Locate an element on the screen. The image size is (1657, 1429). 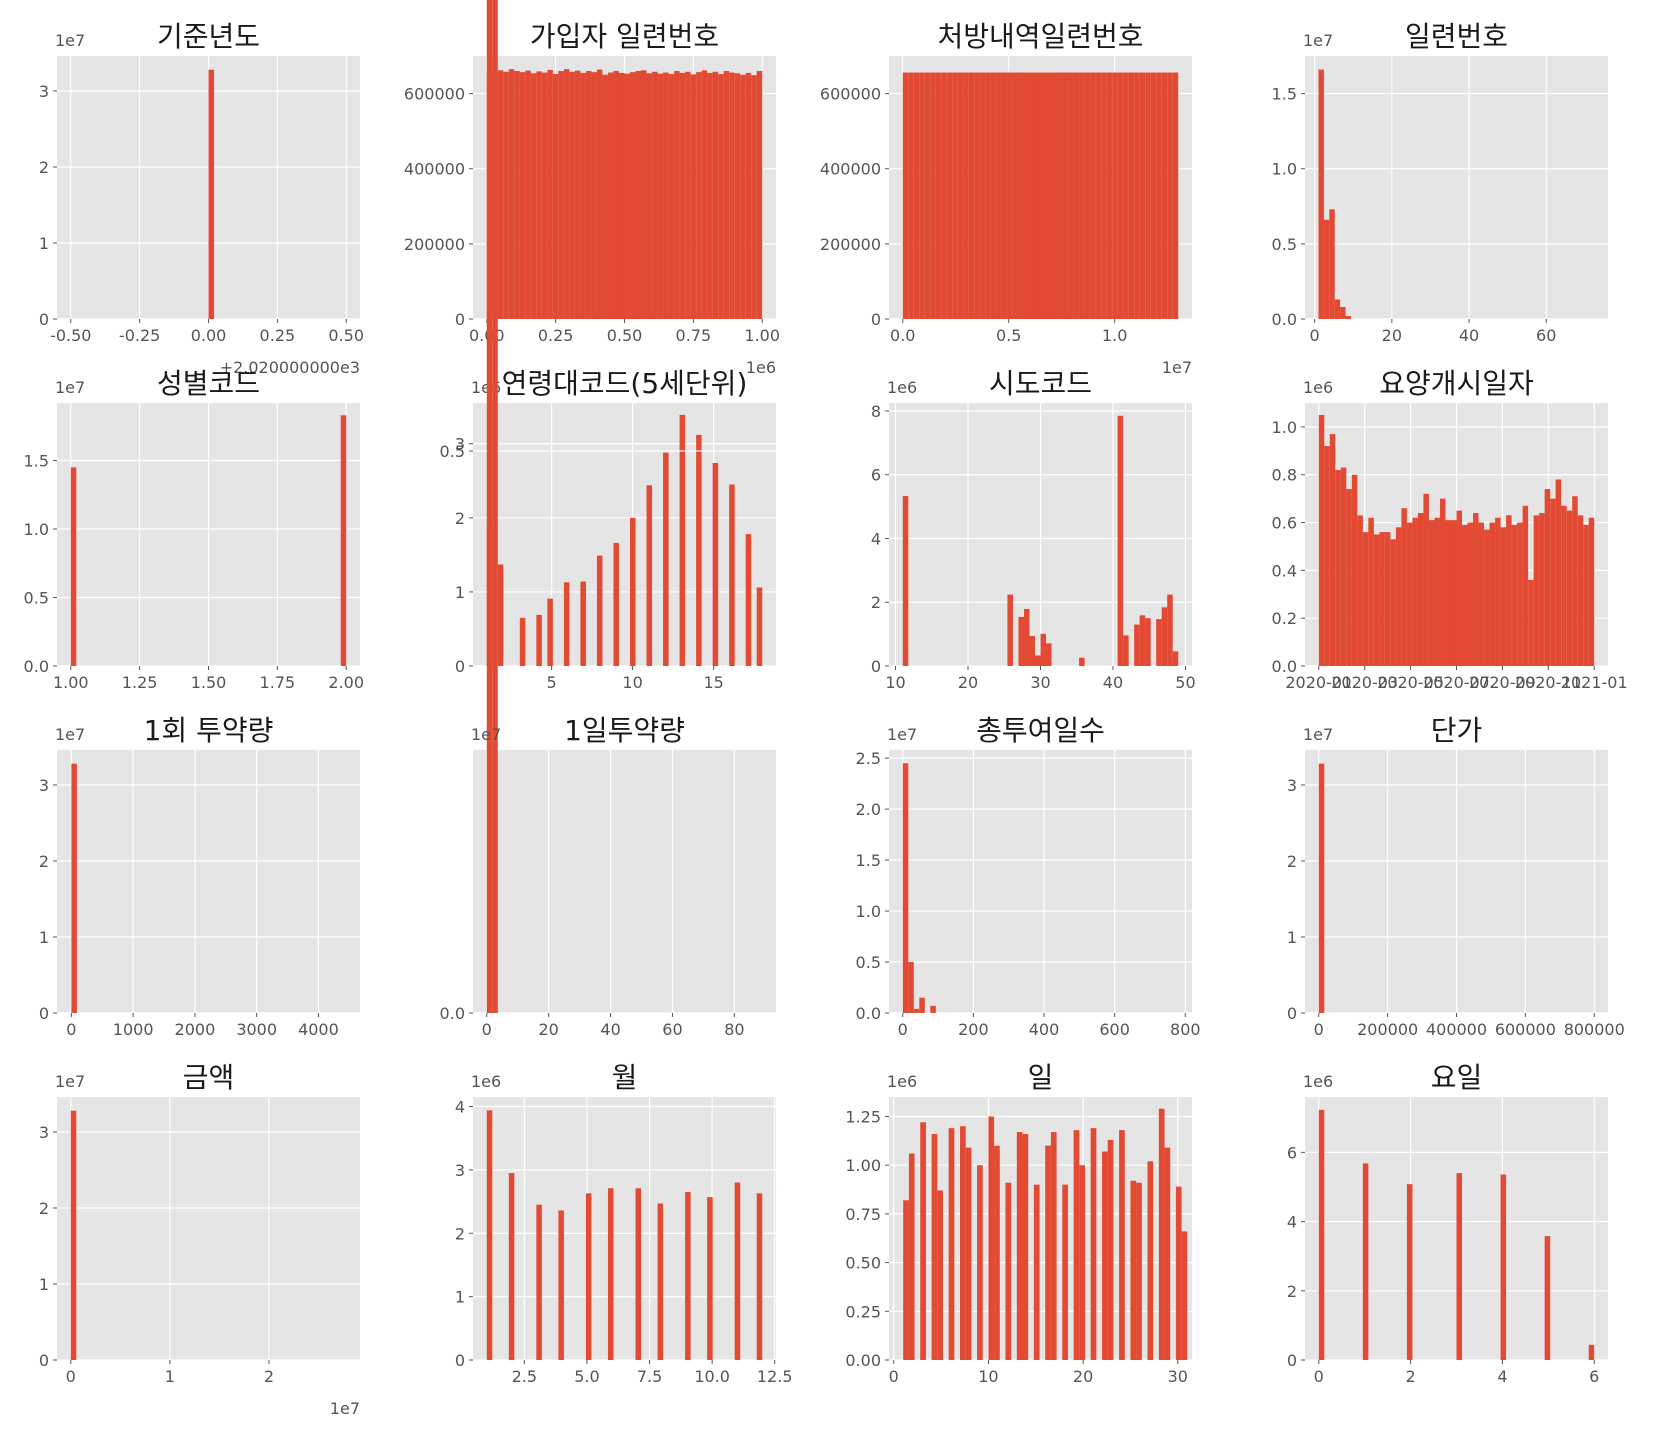
x-tick-label: 3000 is located at coordinates (256, 1029).